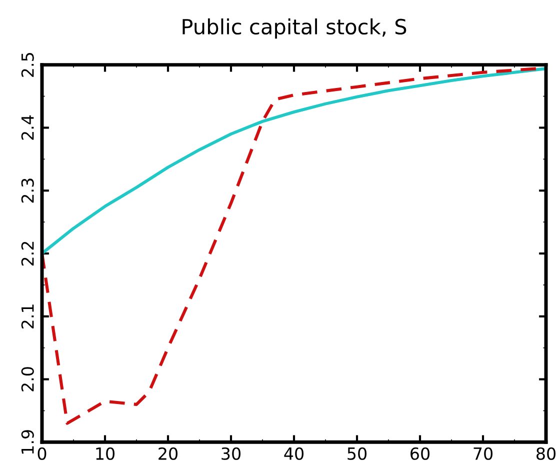 Image resolution: width=560 pixels, height=463 pixels. What do you see at coordinates (27, 379) in the screenshot?
I see `y-tick-label: 2.0` at bounding box center [27, 379].